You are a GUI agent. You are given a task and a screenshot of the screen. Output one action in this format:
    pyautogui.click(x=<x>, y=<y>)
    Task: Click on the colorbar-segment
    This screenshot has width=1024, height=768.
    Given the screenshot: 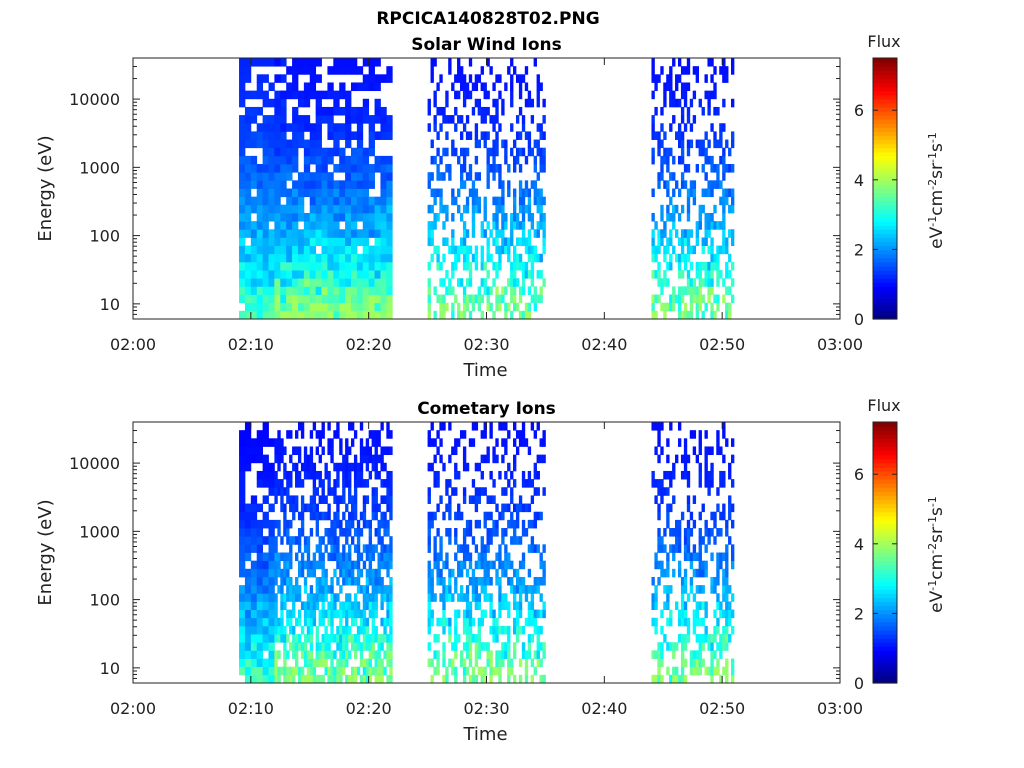 What is the action you would take?
    pyautogui.click(x=885, y=113)
    